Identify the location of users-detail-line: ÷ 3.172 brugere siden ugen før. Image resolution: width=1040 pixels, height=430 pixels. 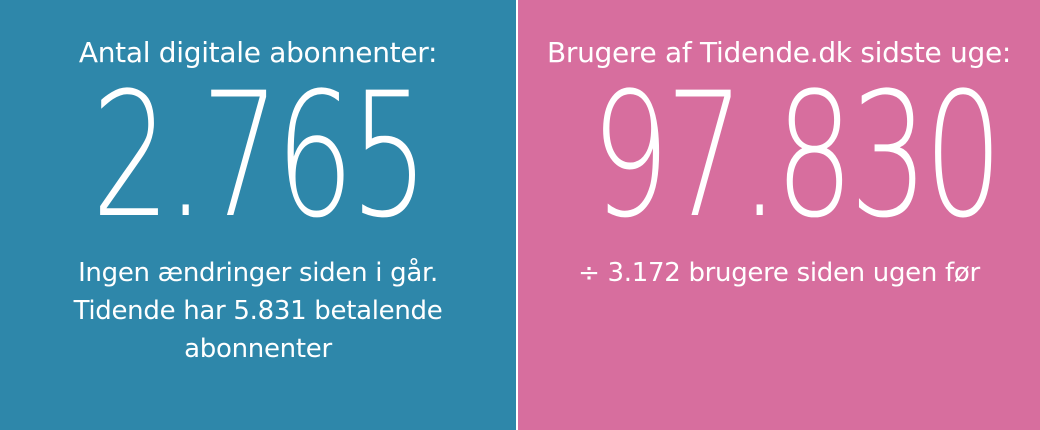
(779, 273).